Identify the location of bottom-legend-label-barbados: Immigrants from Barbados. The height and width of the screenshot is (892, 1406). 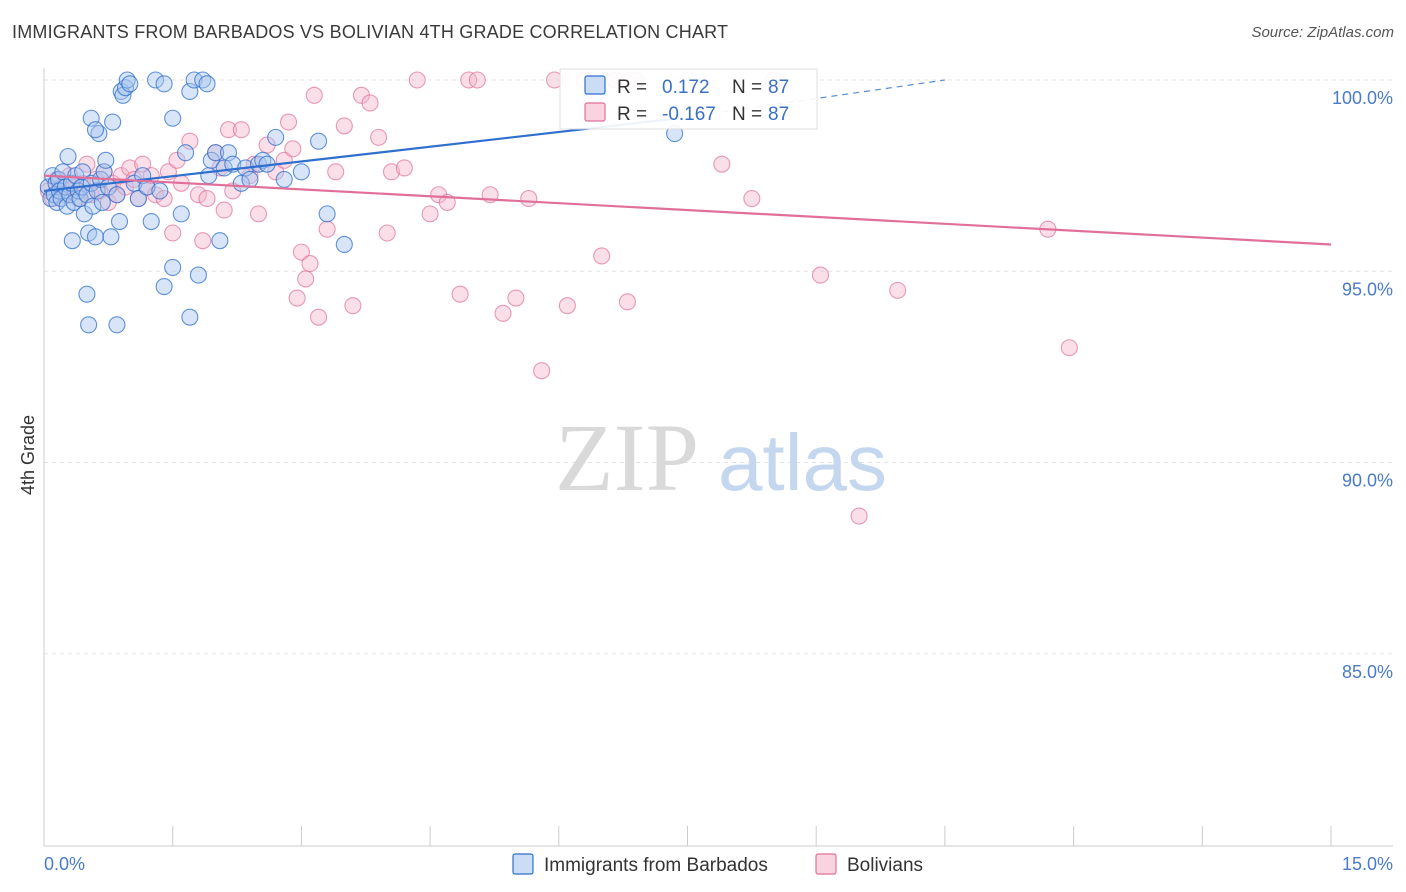
(656, 865).